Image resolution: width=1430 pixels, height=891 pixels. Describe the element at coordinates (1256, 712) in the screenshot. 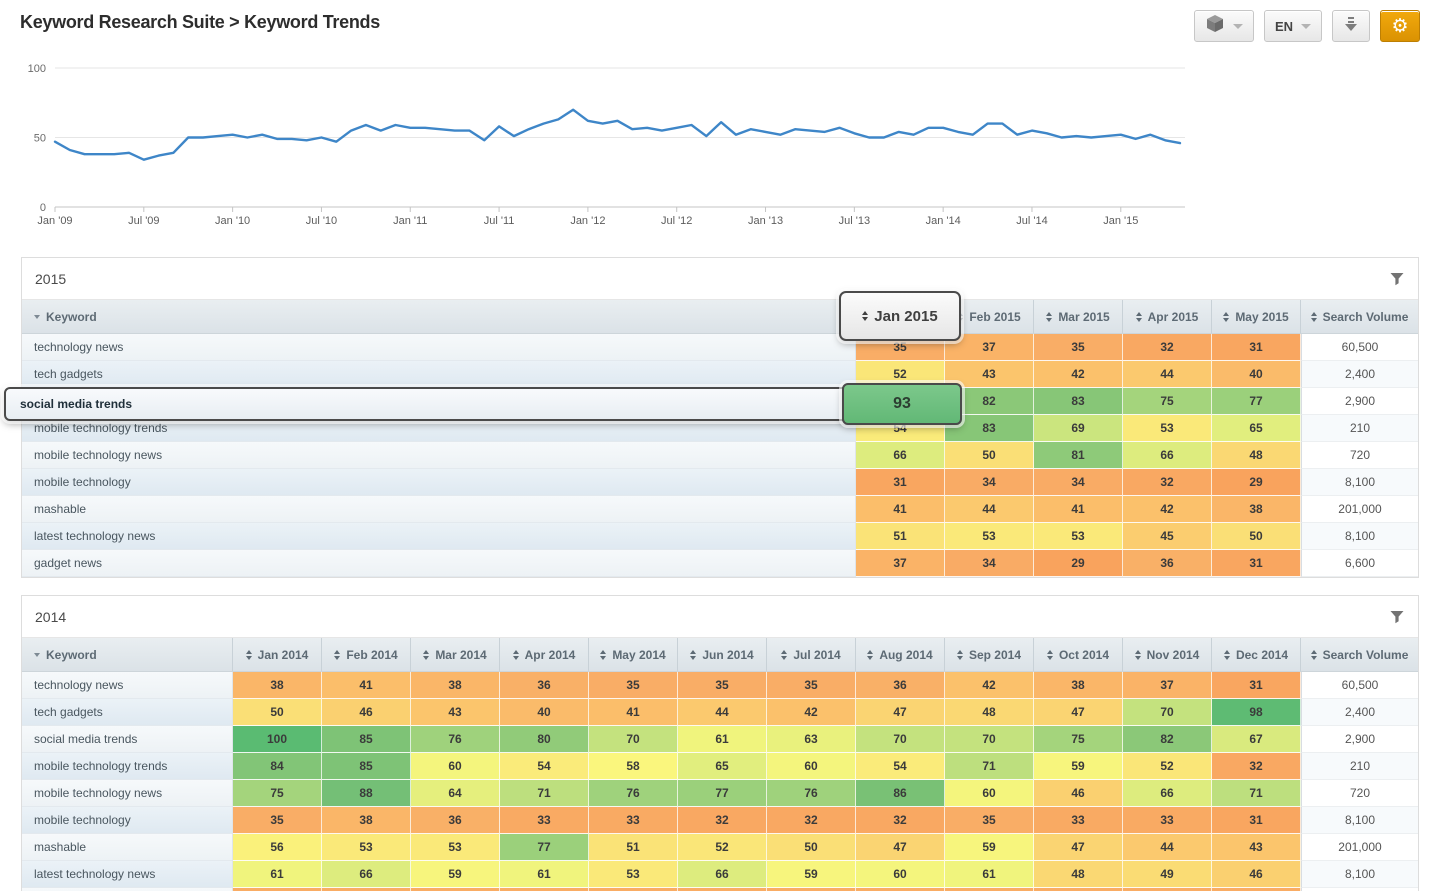

I see `value-cell: 98` at that location.